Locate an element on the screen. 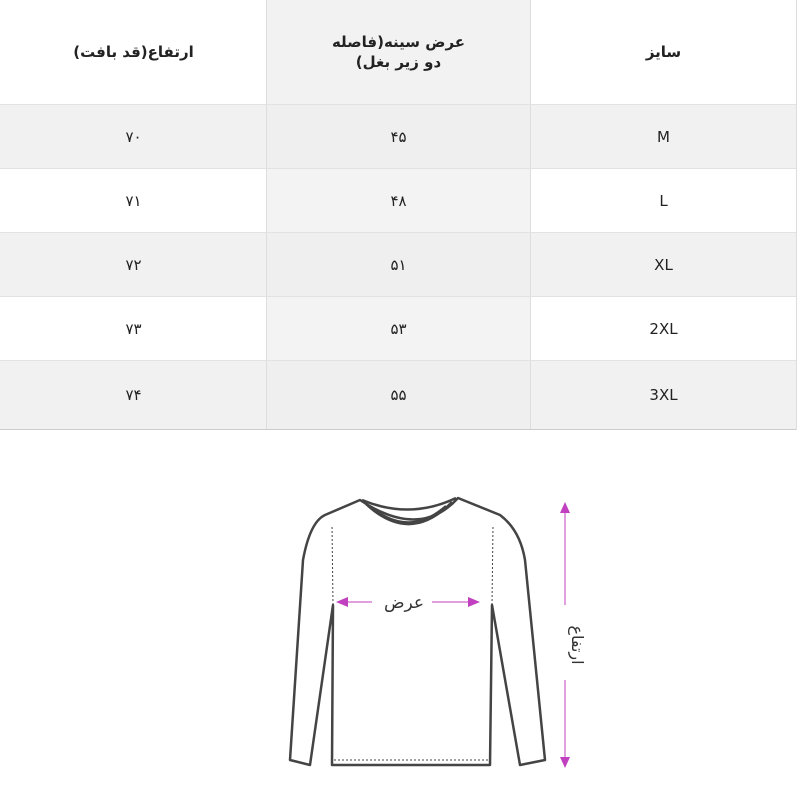  height-cell: ۷۰ is located at coordinates (133, 136).